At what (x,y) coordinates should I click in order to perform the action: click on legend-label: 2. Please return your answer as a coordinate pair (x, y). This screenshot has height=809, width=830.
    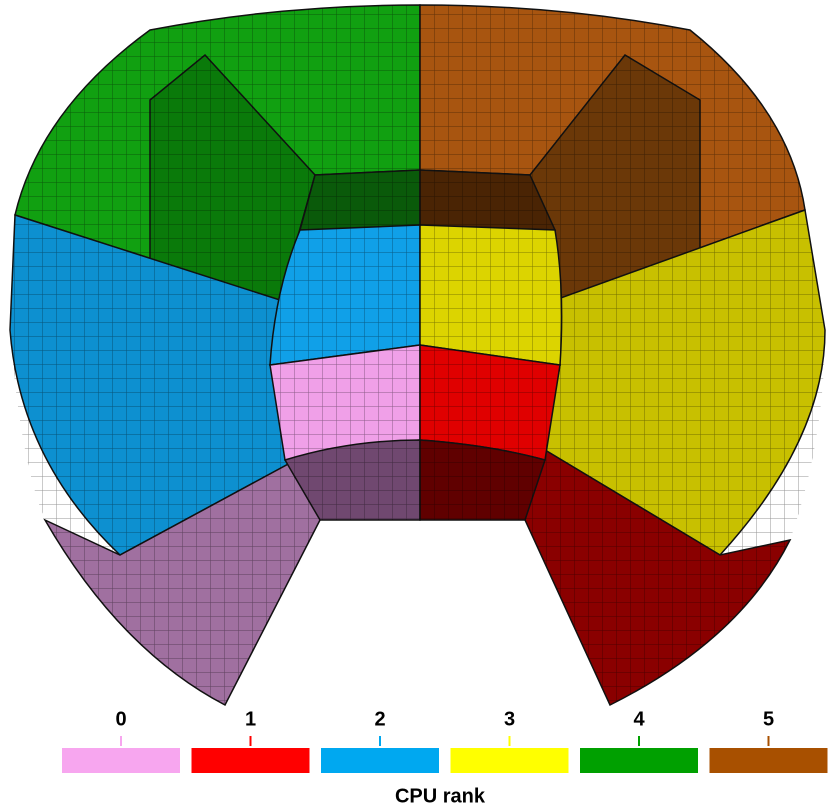
    Looking at the image, I should click on (379, 719).